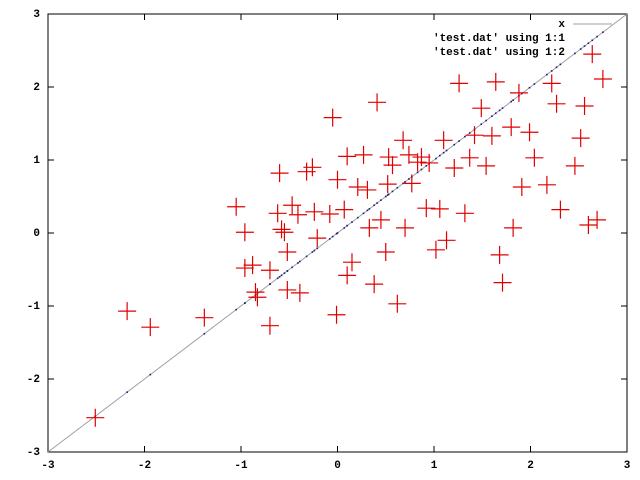 This screenshot has width=640, height=480. What do you see at coordinates (36, 88) in the screenshot?
I see `y-tick-label: 2` at bounding box center [36, 88].